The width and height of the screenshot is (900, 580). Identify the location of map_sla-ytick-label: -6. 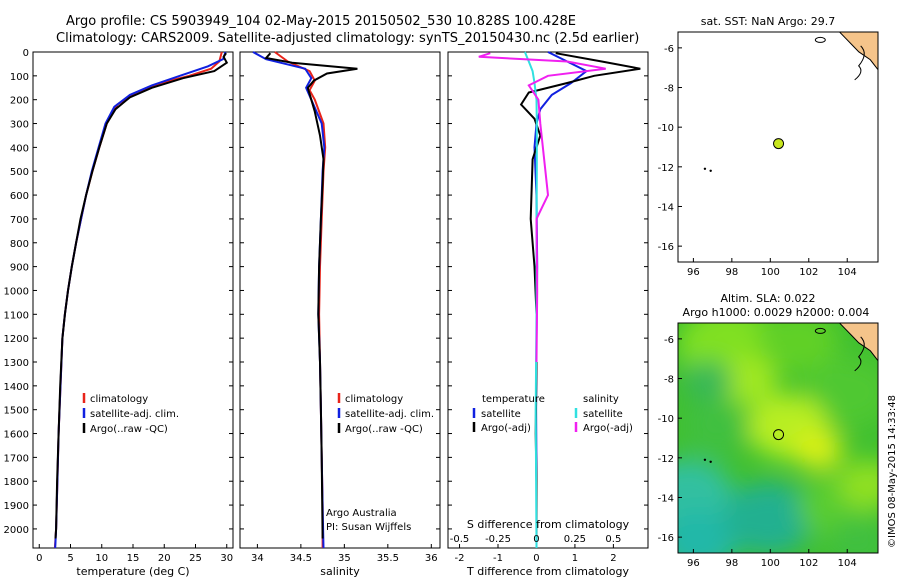
(669, 340).